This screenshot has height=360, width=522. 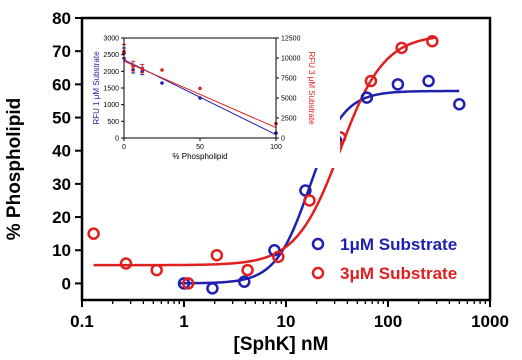 I want to click on inset-left-tick-label: 500, so click(x=113, y=122).